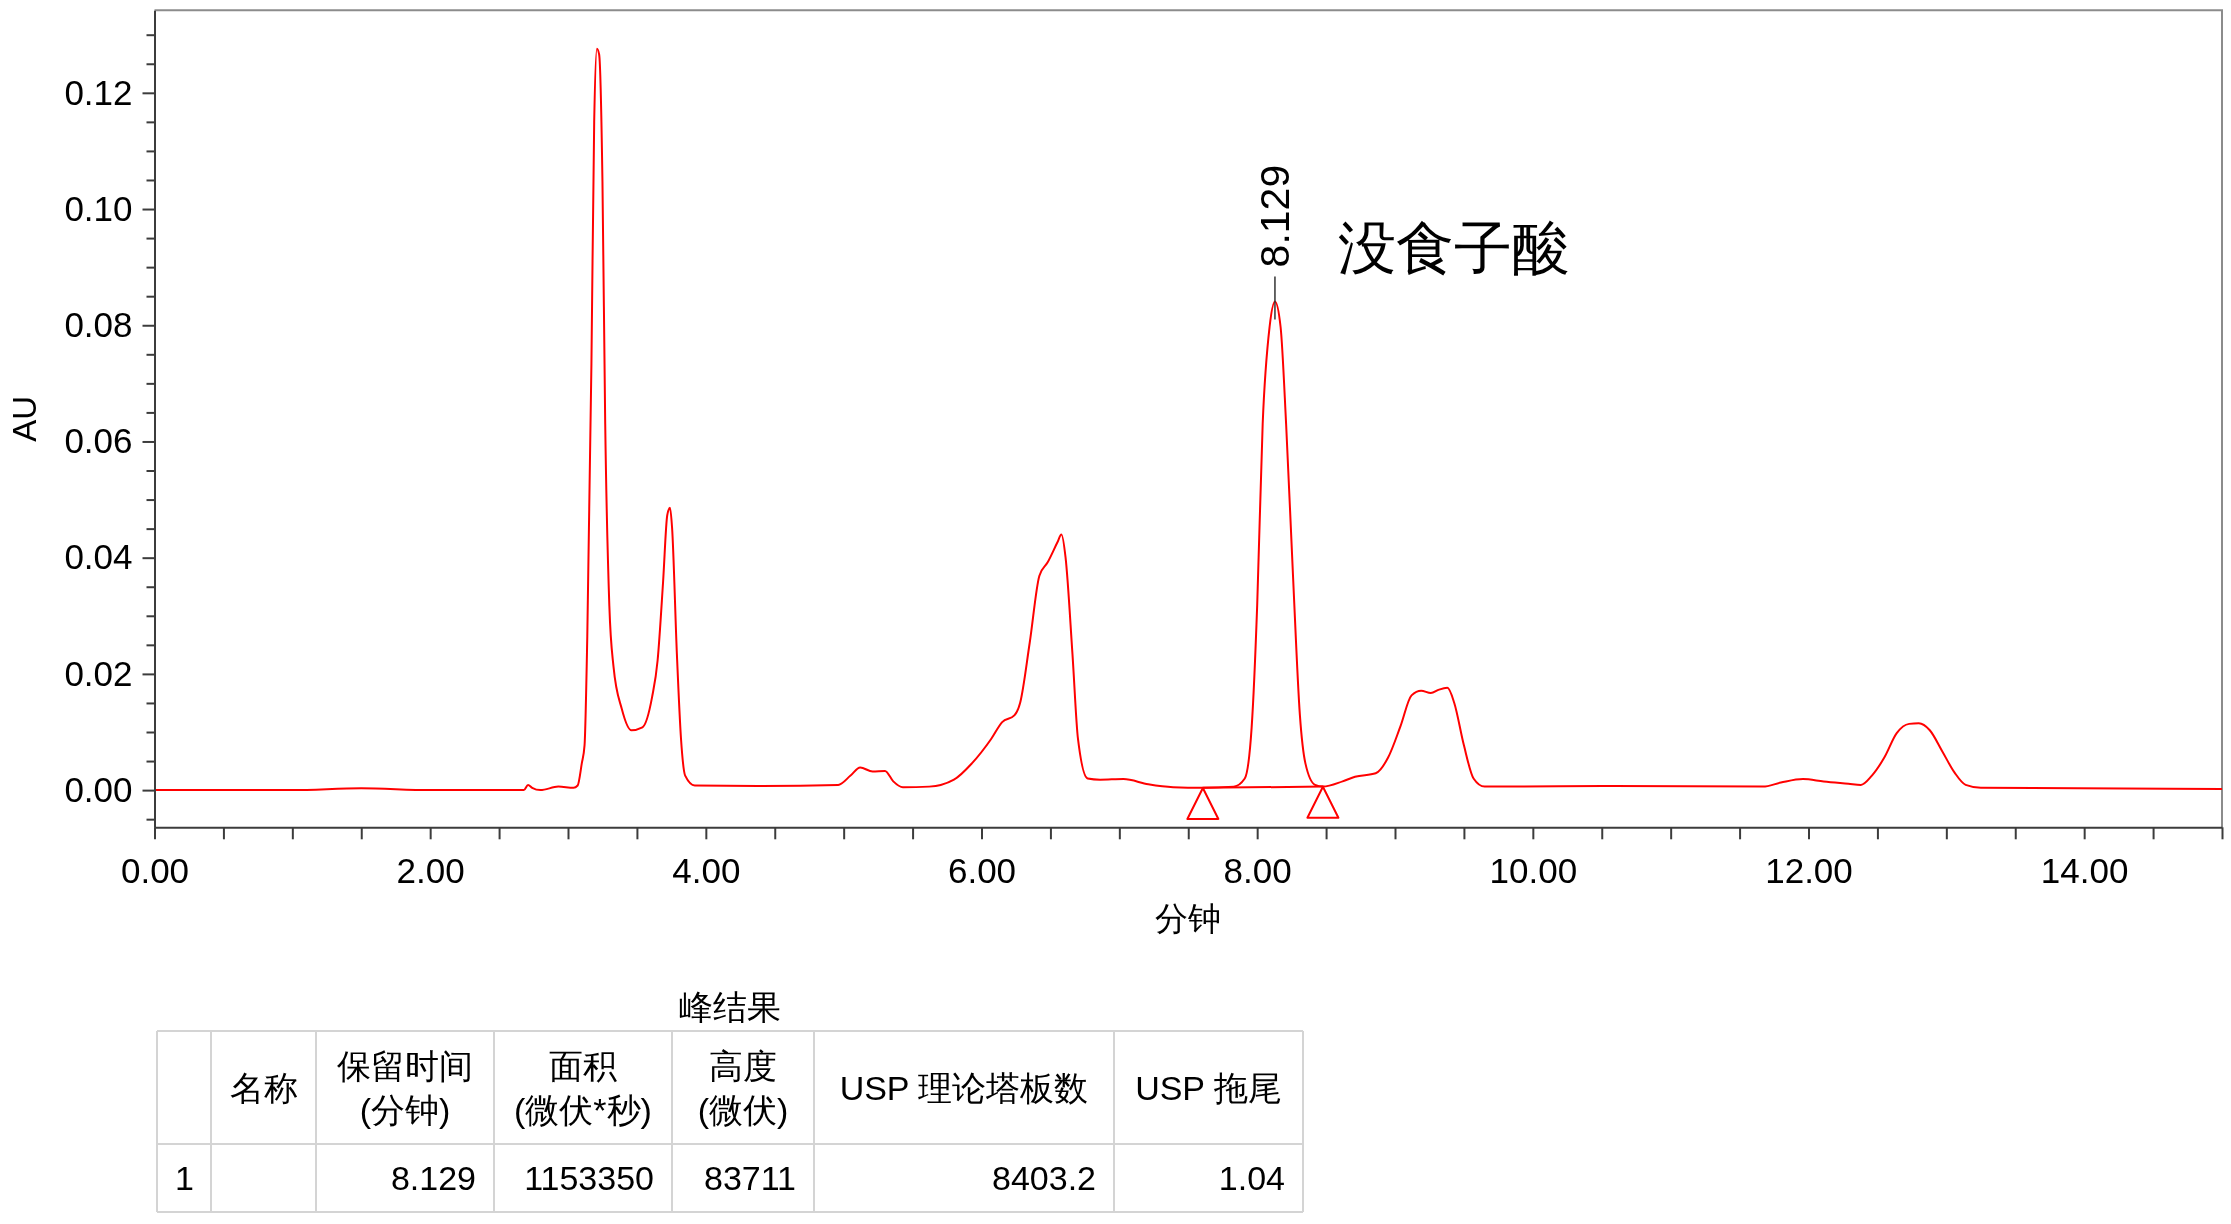 This screenshot has height=1224, width=2231. What do you see at coordinates (749, 1178) in the screenshot?
I see `text: 83711` at bounding box center [749, 1178].